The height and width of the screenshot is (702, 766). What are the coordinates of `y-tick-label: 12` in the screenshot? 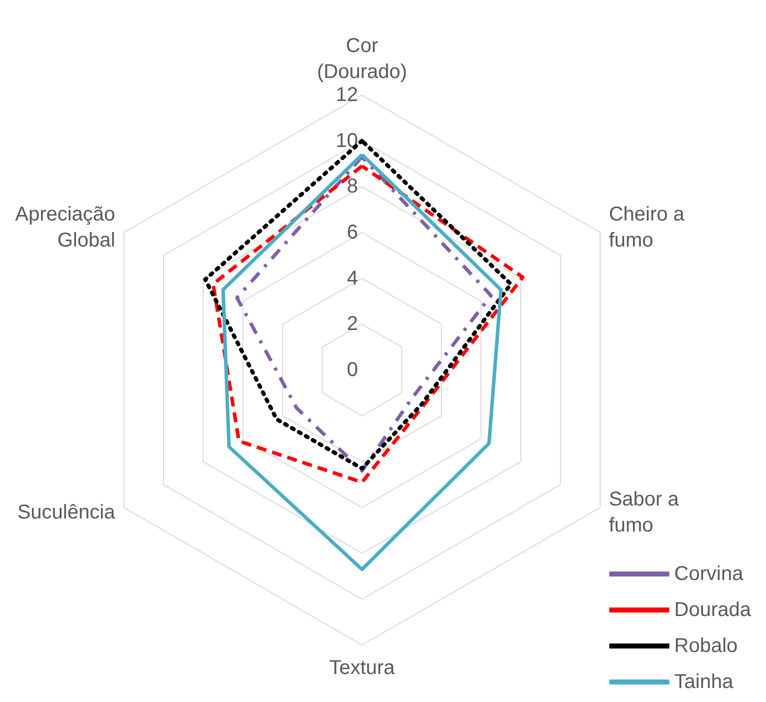 It's located at (347, 95).